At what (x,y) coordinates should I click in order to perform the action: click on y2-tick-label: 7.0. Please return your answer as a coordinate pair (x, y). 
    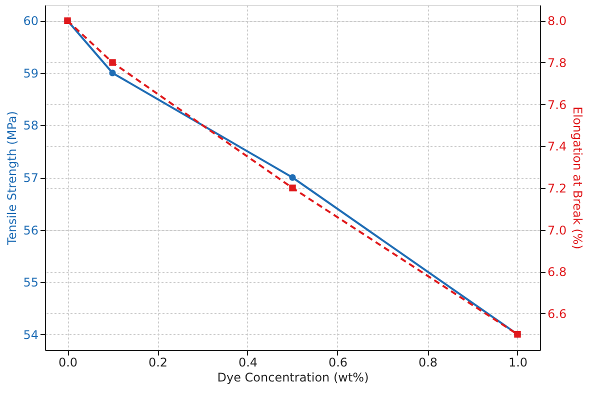
    Looking at the image, I should click on (557, 230).